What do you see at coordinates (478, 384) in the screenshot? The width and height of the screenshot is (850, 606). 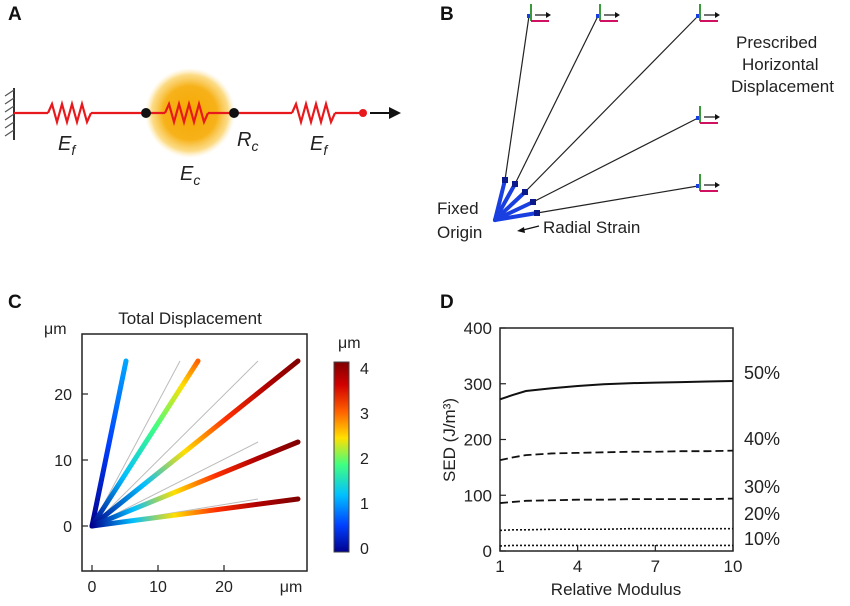 I see `y-tick-label: 300` at bounding box center [478, 384].